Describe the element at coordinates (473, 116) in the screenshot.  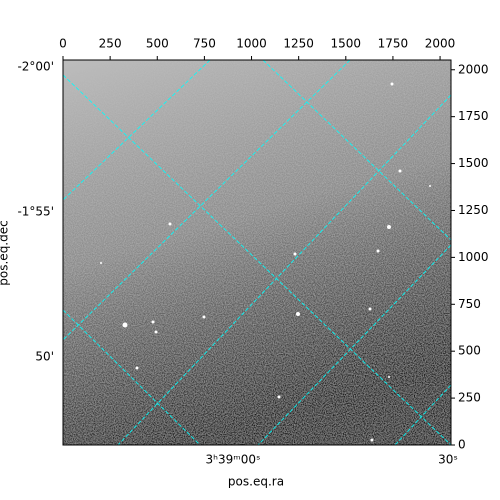
I see `y-tick-label: 1750` at that location.